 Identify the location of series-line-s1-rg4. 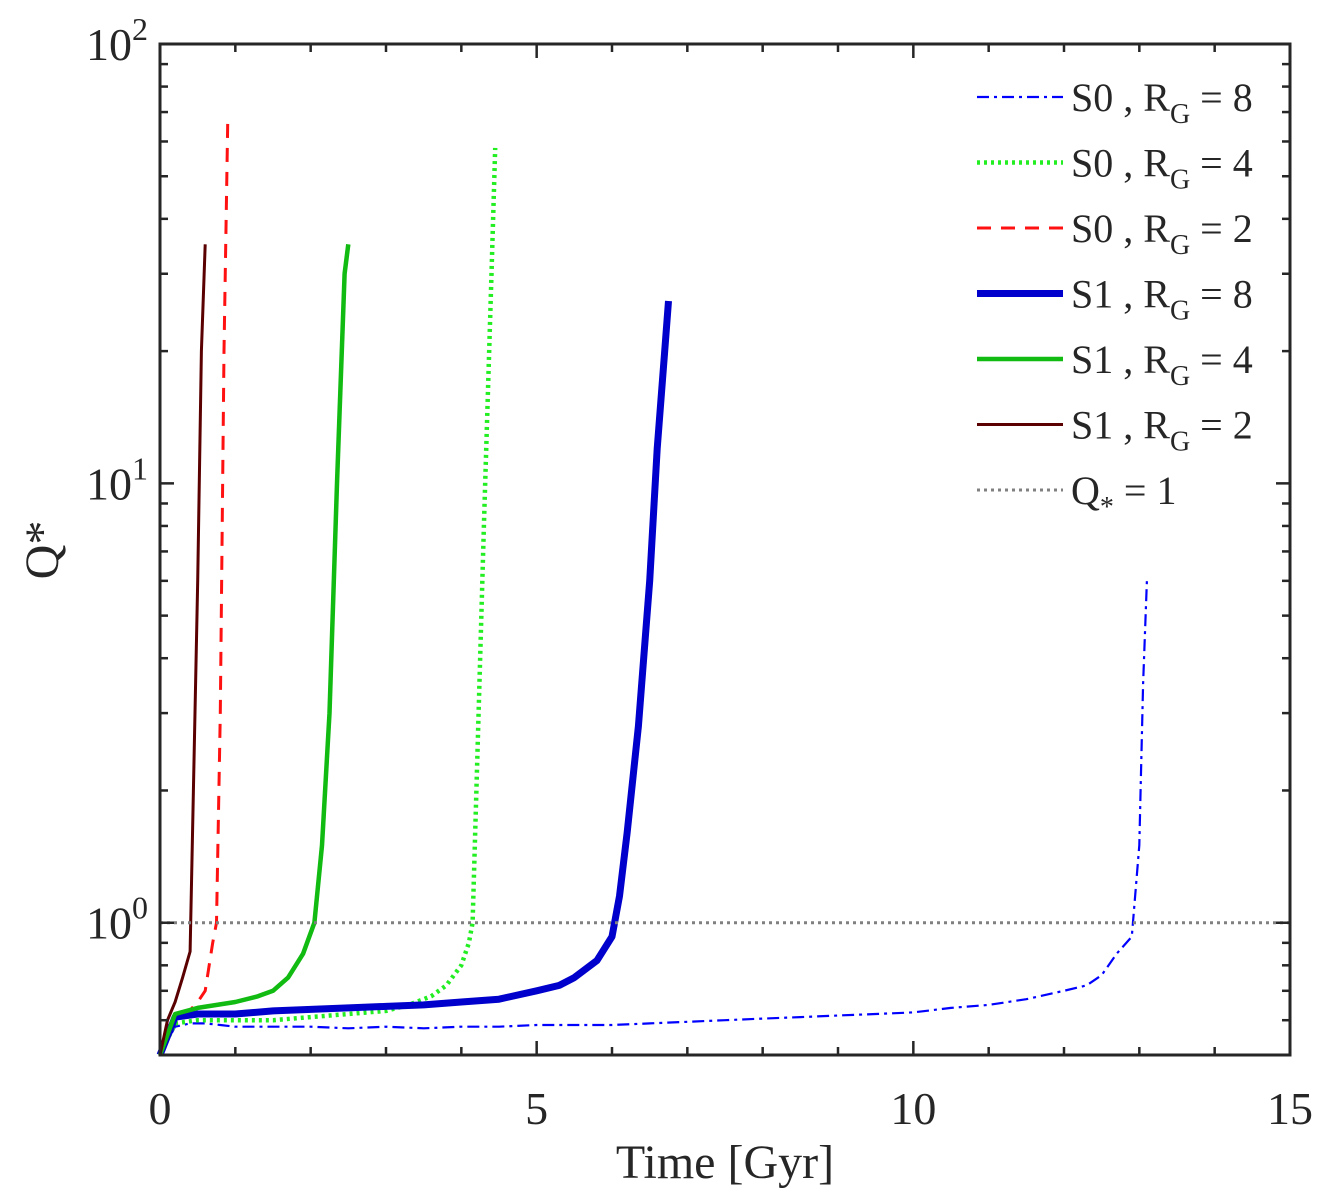
(254, 650).